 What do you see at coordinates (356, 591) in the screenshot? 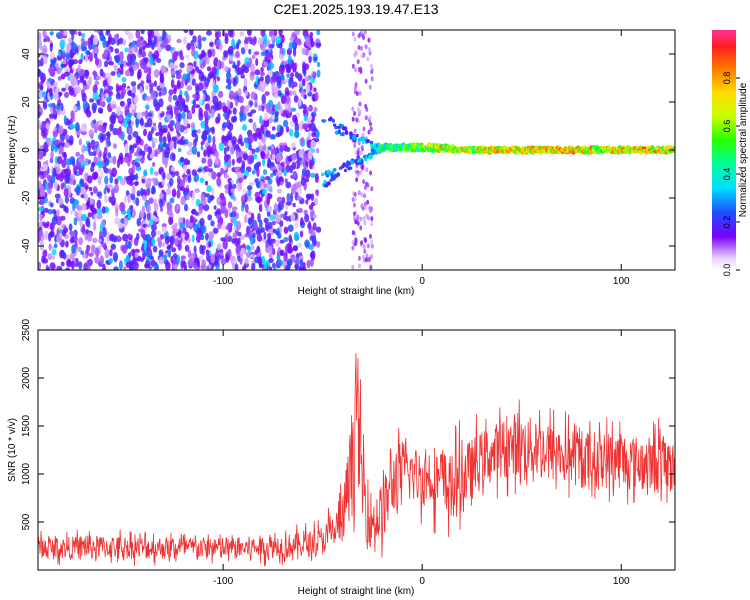
I see `snr-x-axis-label: Height of straight line (km)` at bounding box center [356, 591].